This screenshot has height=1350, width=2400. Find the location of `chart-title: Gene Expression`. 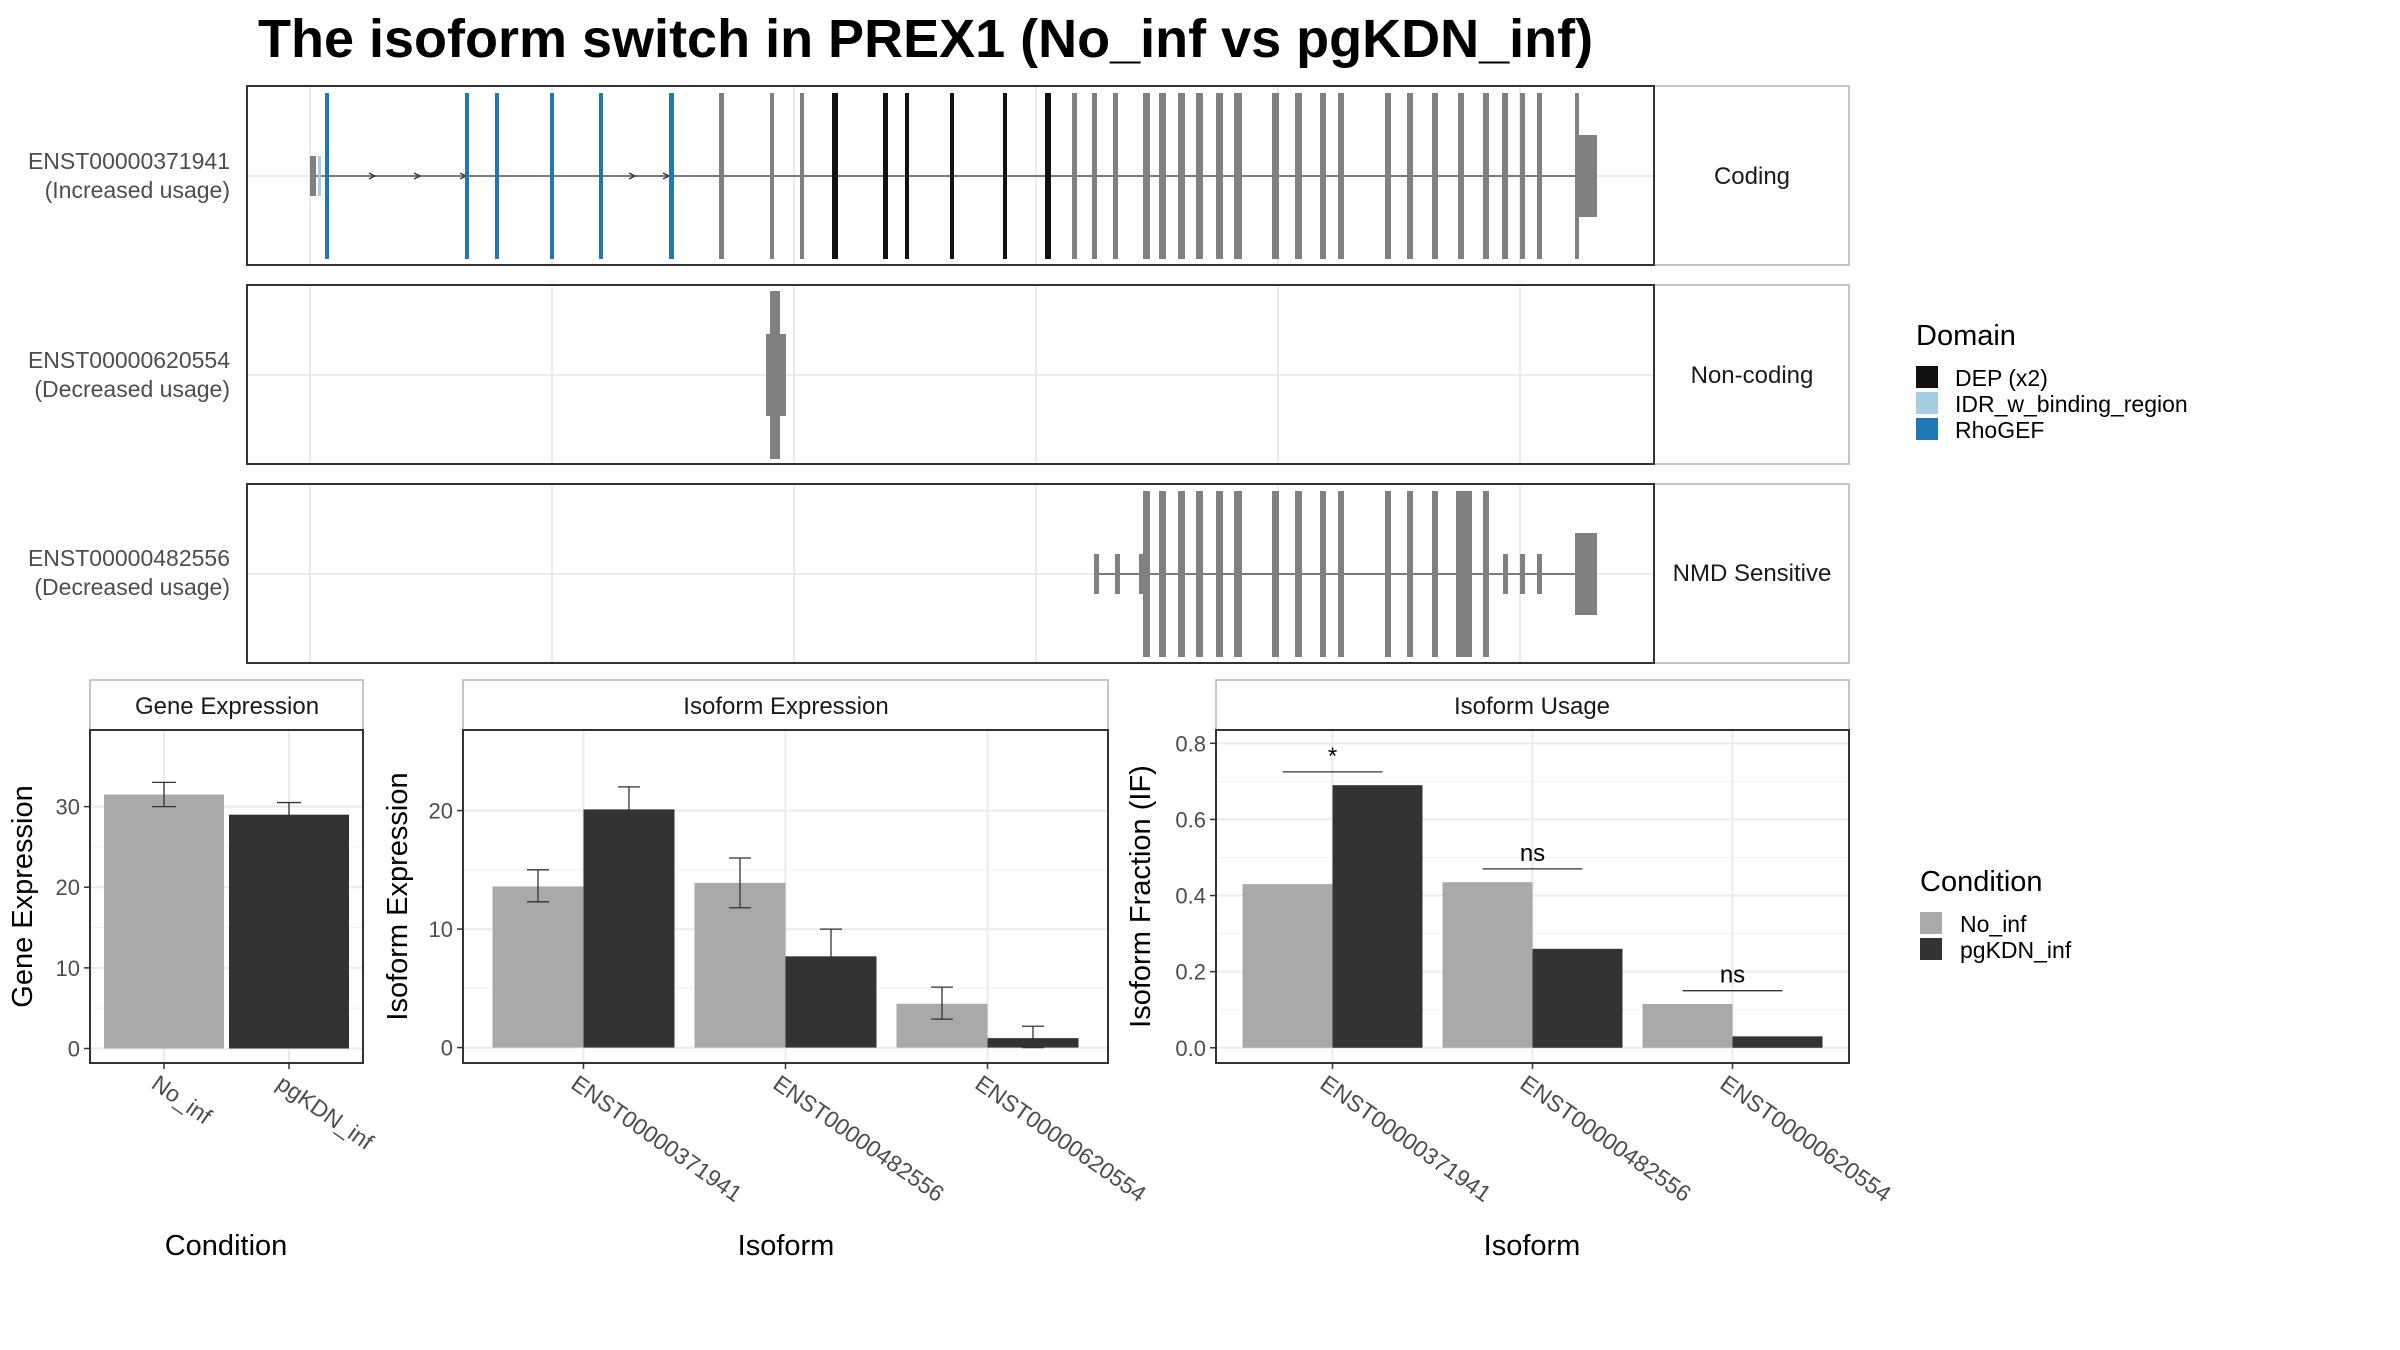

chart-title: Gene Expression is located at coordinates (227, 706).